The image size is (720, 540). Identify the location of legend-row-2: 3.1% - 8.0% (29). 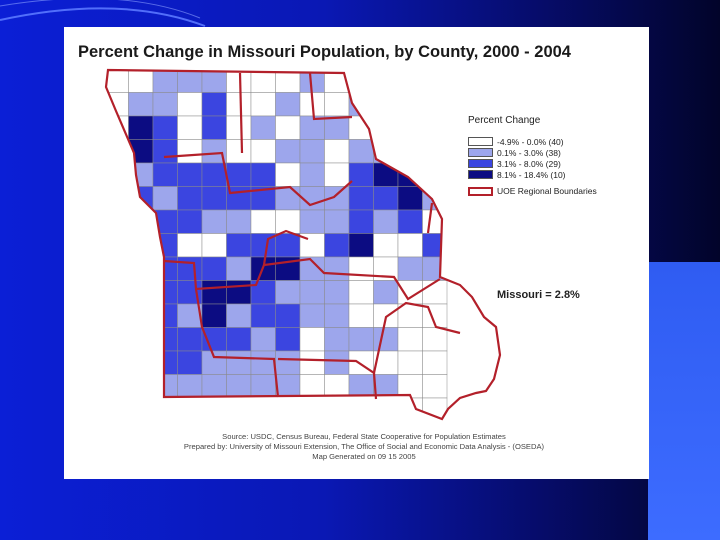
(558, 163).